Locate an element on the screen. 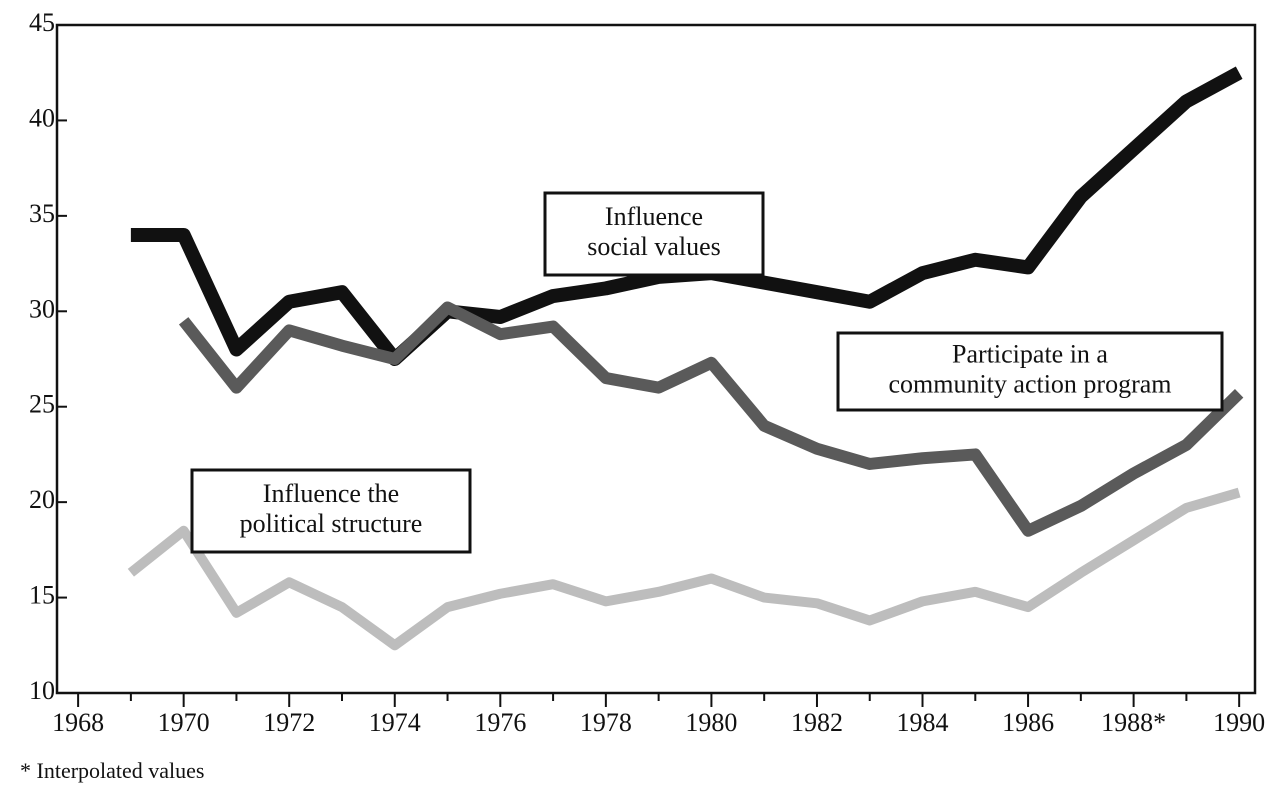 This screenshot has height=791, width=1271. y-tick-label: 35 is located at coordinates (42, 213).